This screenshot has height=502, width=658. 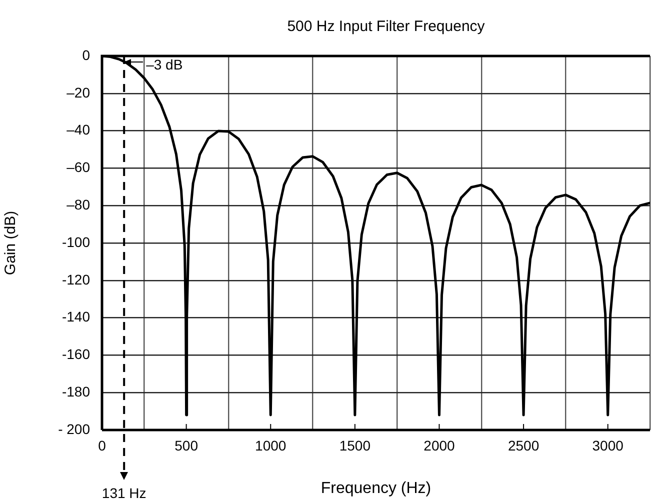 What do you see at coordinates (76, 279) in the screenshot?
I see `y-tick-label: -120` at bounding box center [76, 279].